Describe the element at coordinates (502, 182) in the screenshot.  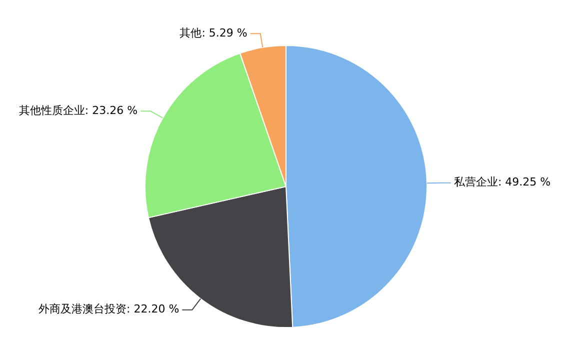
I see `slice-label: 私营企业: 49.25 %` at that location.